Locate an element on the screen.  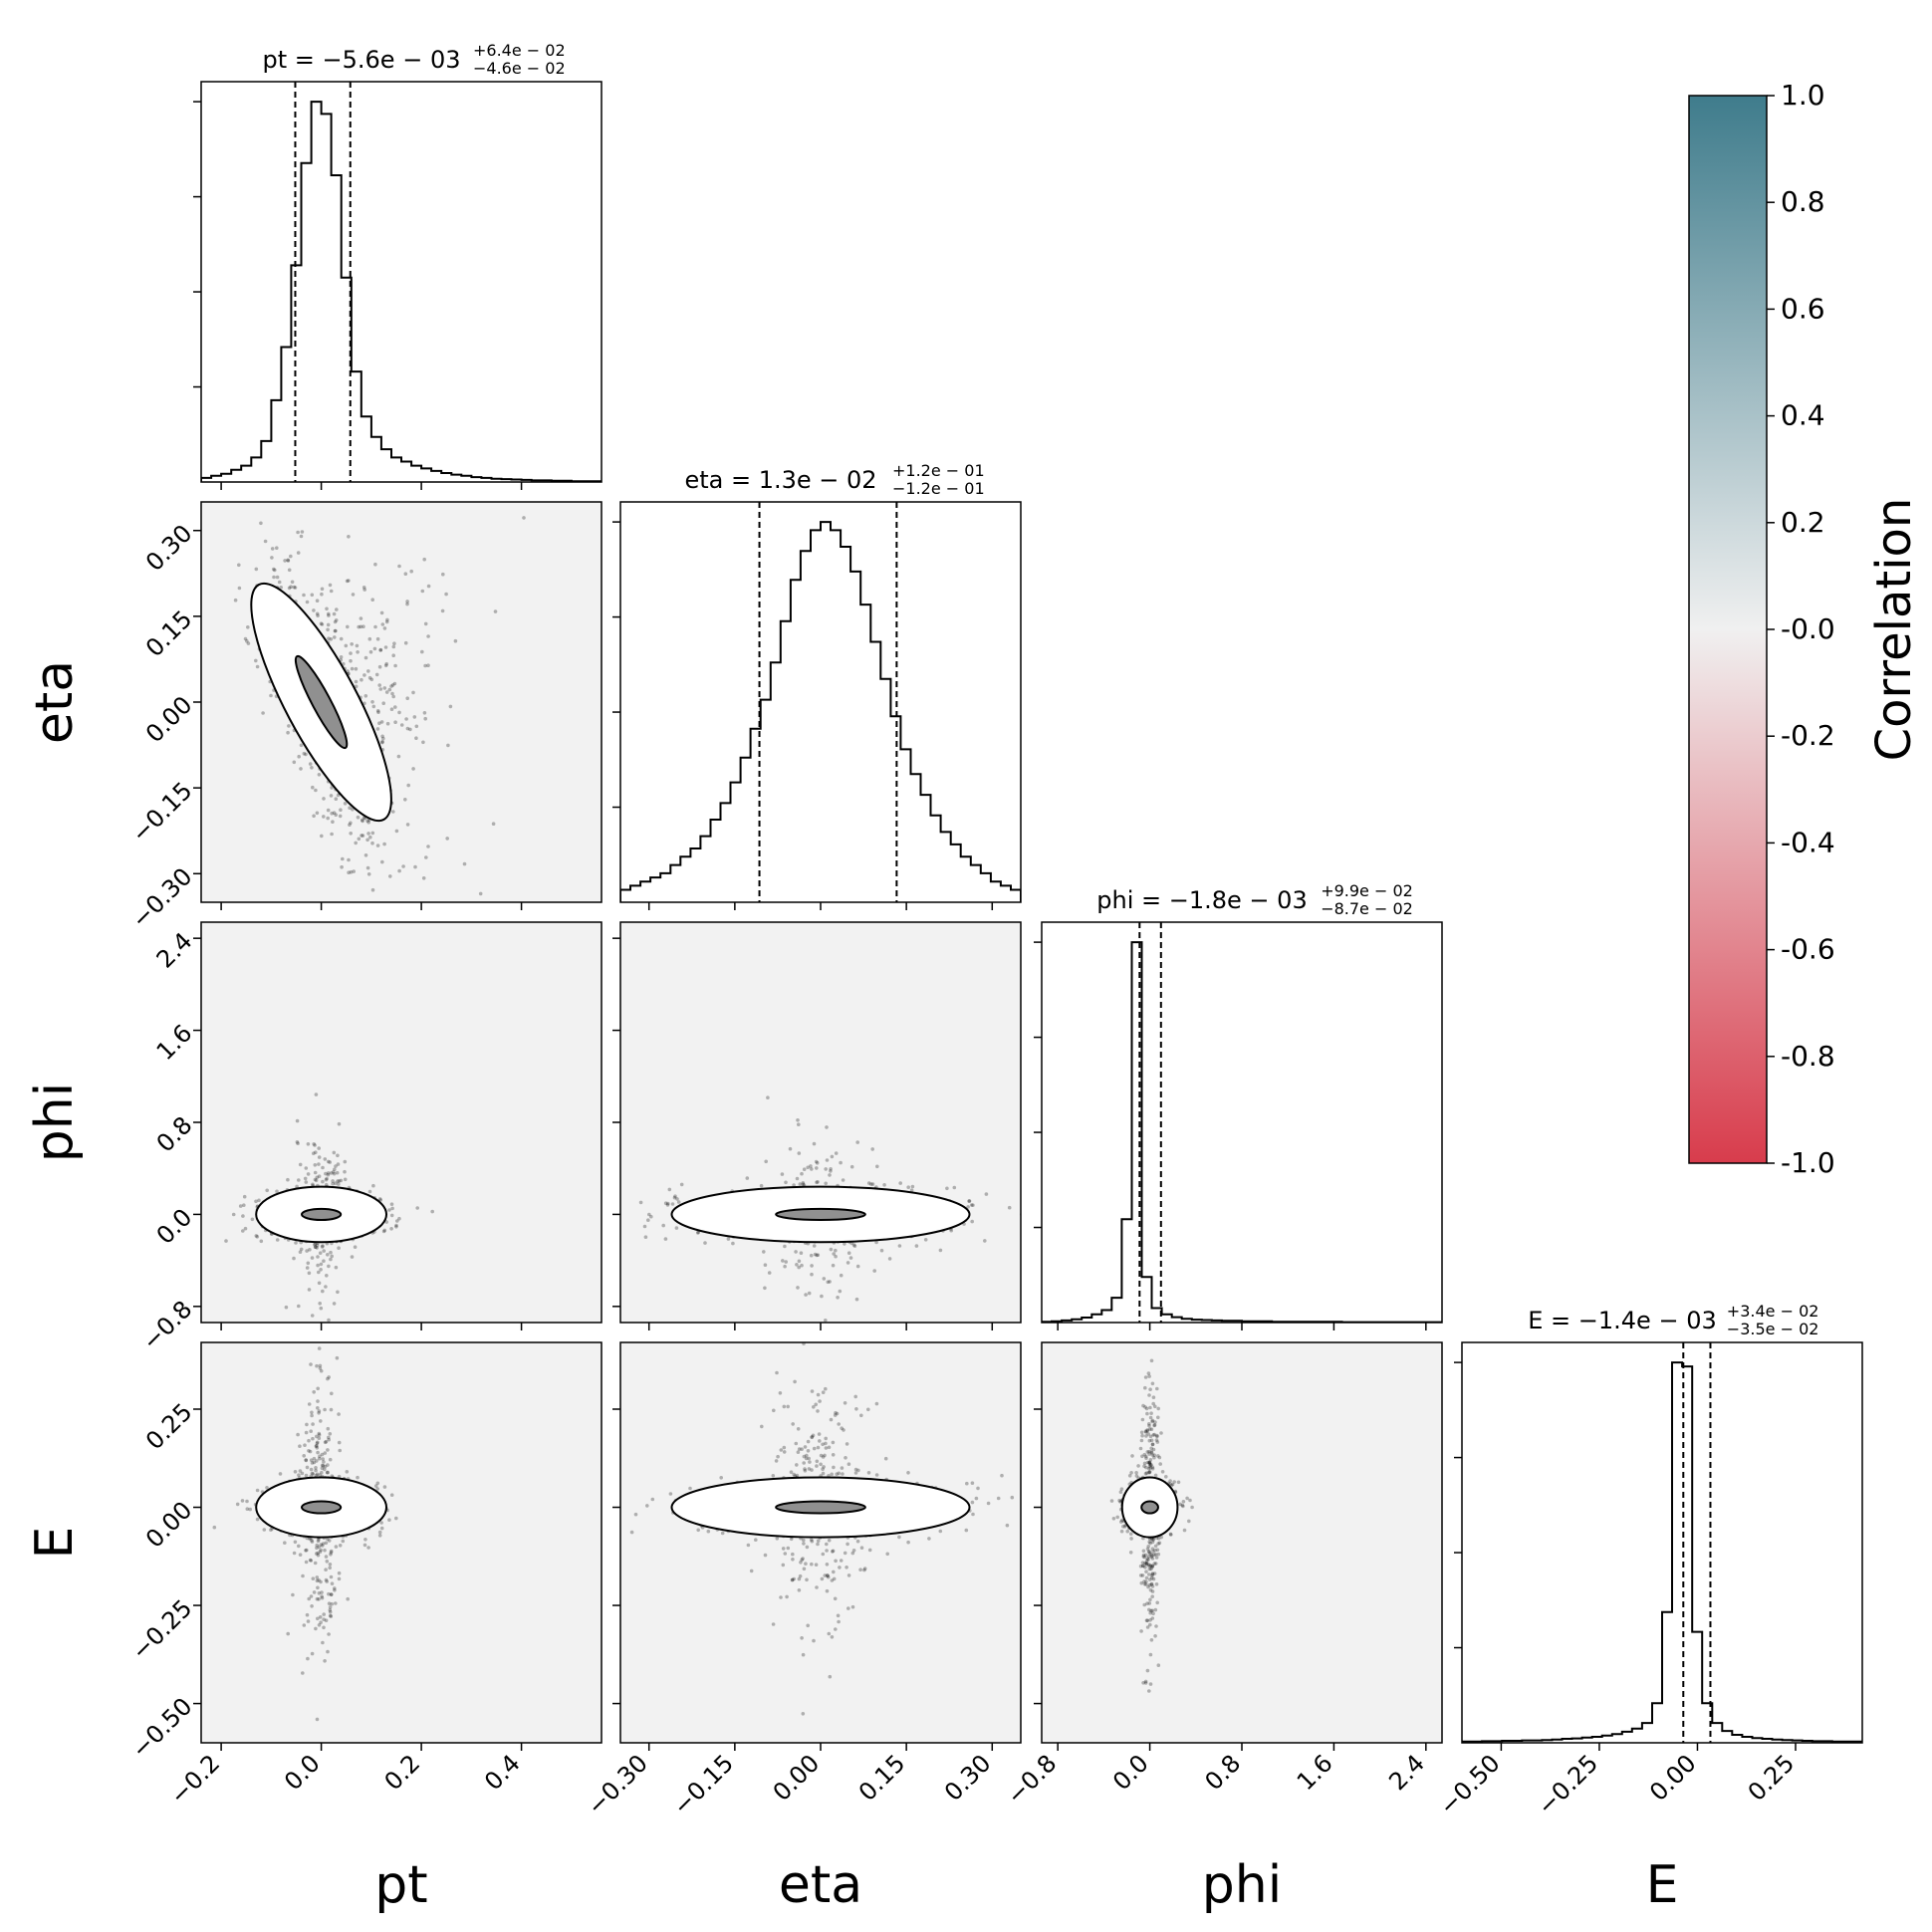
contour-inner is located at coordinates (321, 702).